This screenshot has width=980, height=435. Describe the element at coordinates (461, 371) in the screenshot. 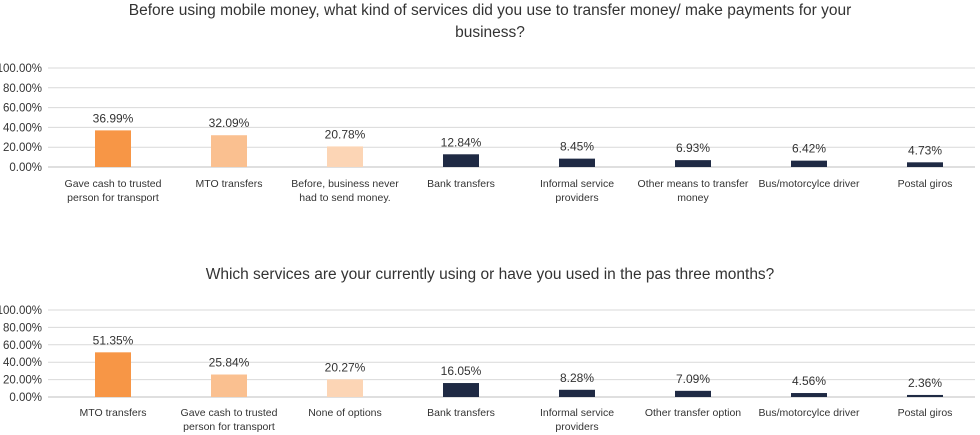

I see `data-label: 16.05%` at that location.